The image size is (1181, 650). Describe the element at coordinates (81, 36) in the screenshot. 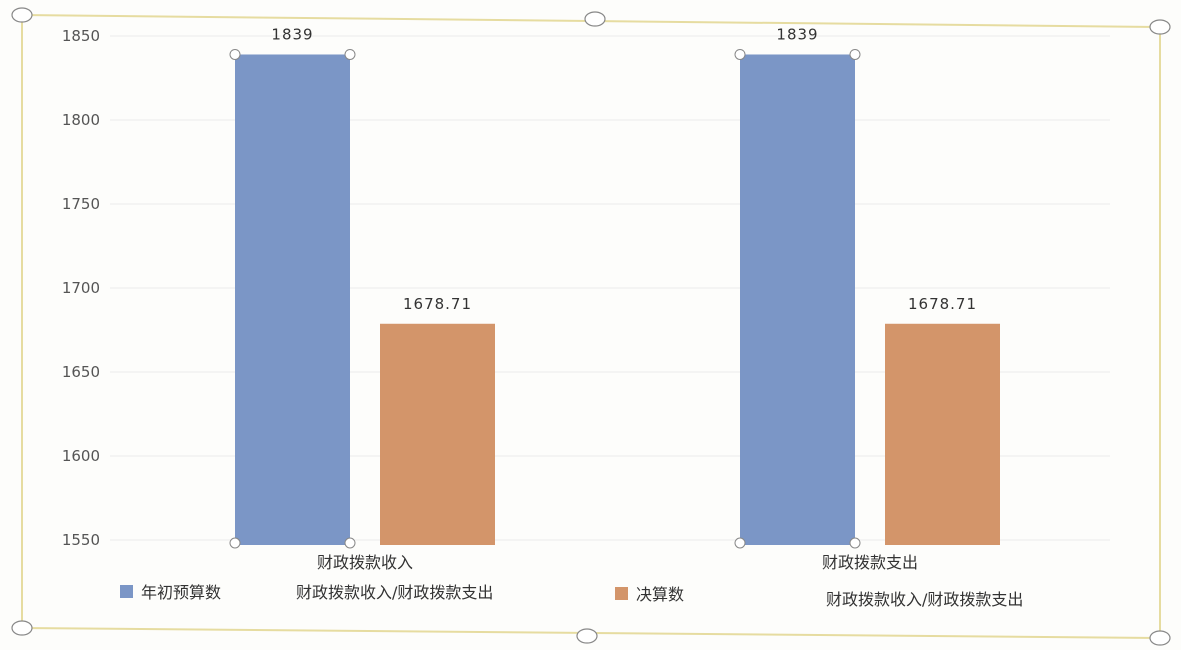

I see `y-tick-label: 1850` at that location.